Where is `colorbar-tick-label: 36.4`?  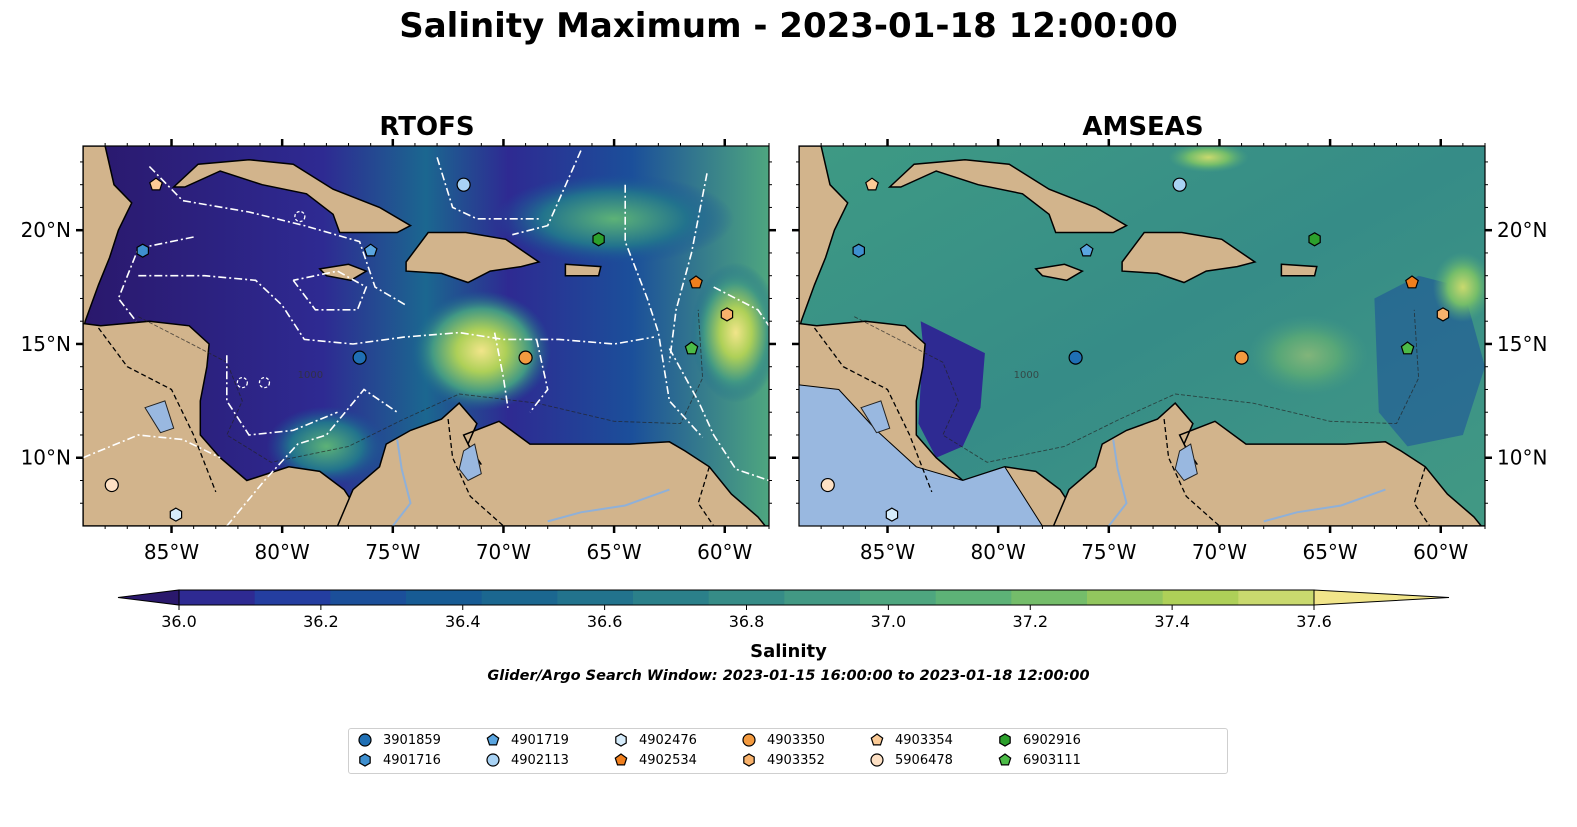
colorbar-tick-label: 36.4 is located at coordinates (463, 621).